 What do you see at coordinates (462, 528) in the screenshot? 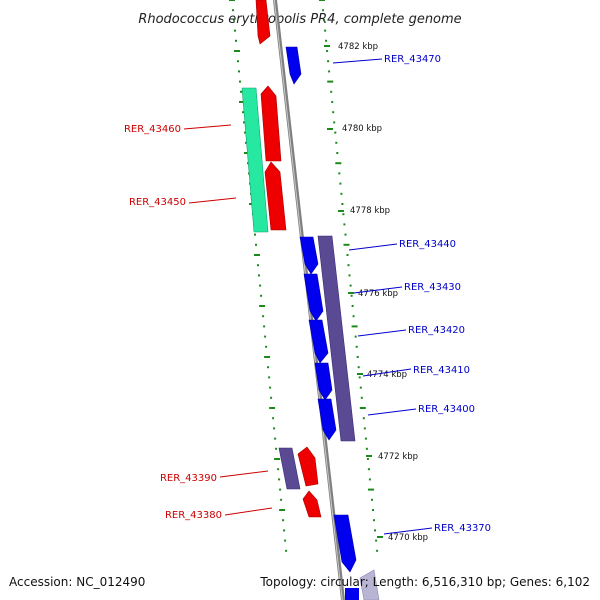
I see `gene-label-rer-43370: RER_43370` at bounding box center [462, 528].